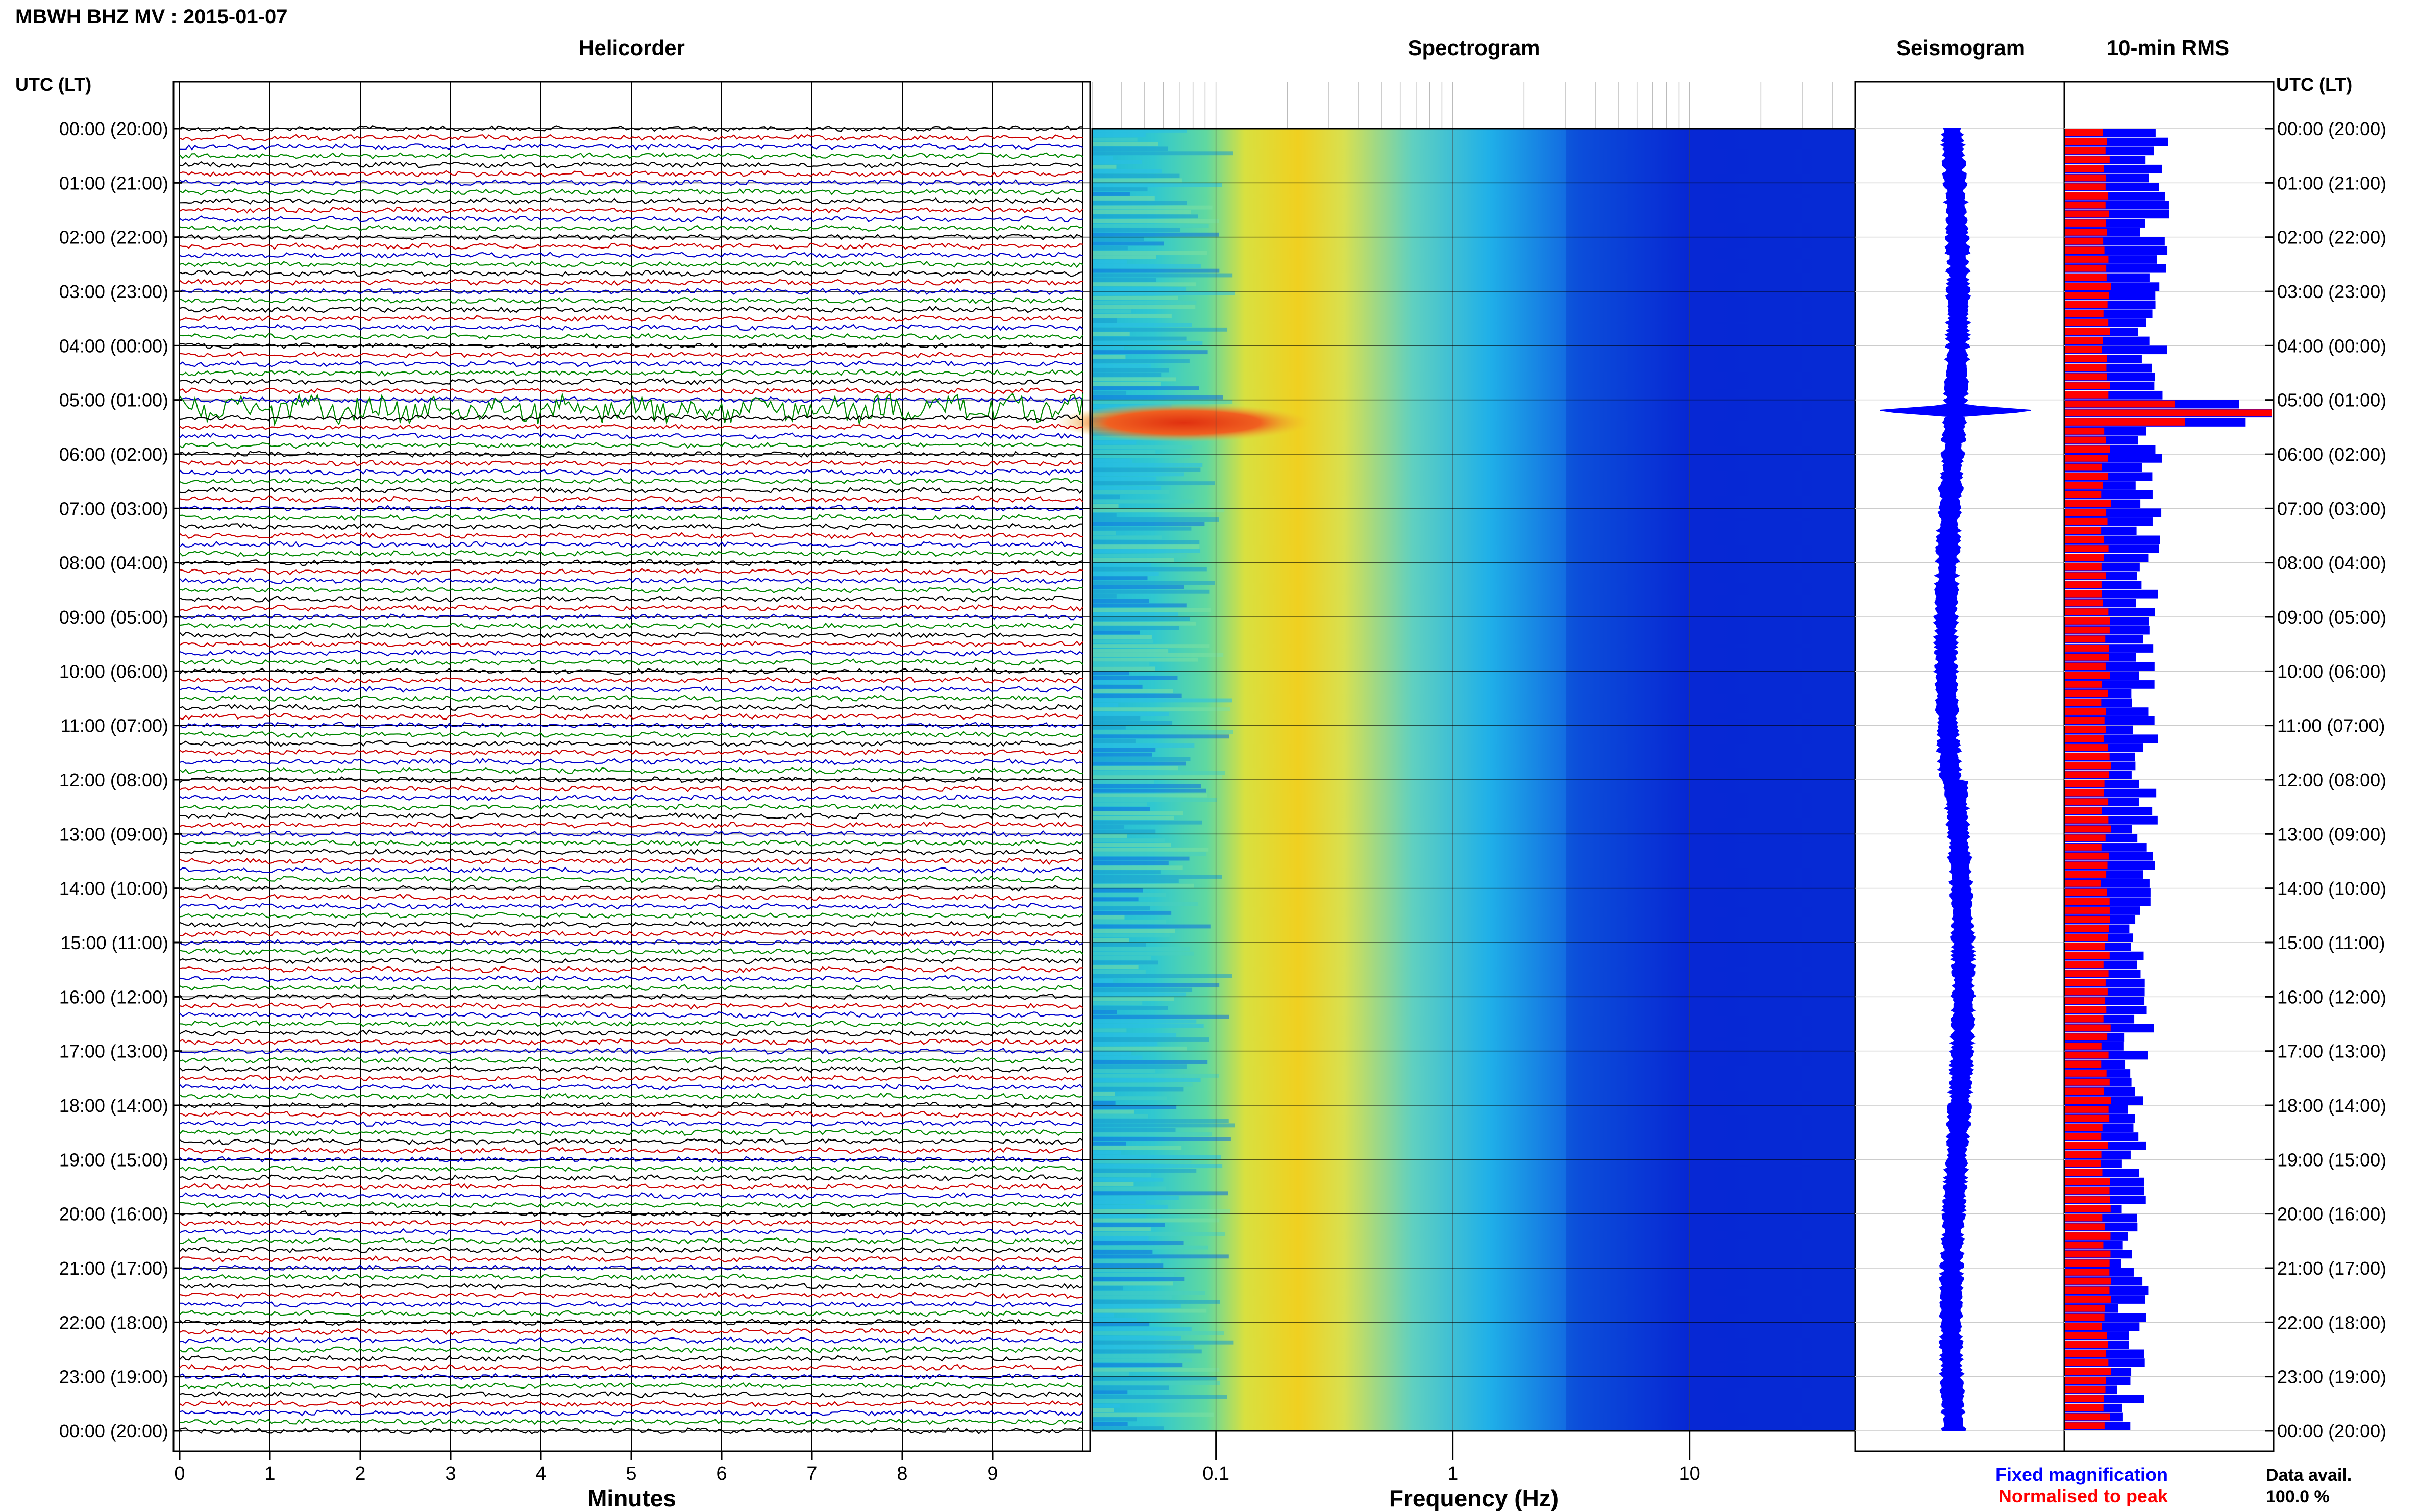 This screenshot has height=1512, width=2419. What do you see at coordinates (2083, 1495) in the screenshot?
I see `legend-normalised-to-peak: Normalised to peak` at bounding box center [2083, 1495].